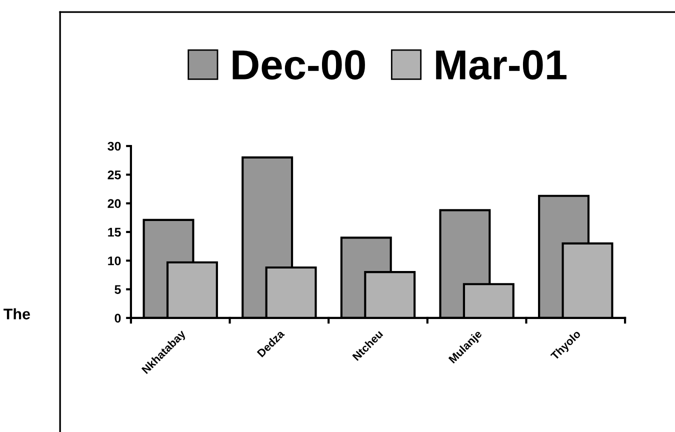  What do you see at coordinates (117, 318) in the screenshot?
I see `y-tick-label: 0` at bounding box center [117, 318].